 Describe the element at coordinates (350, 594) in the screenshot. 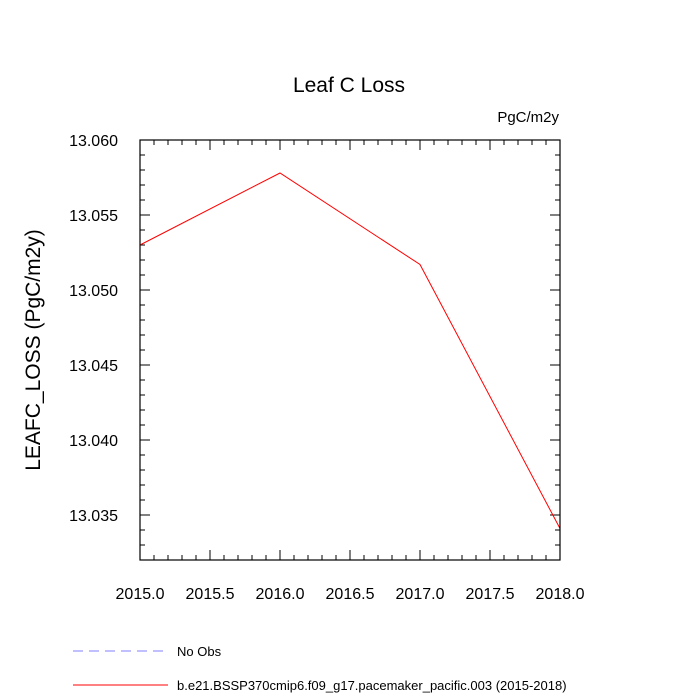

I see `x-tick-label: 2016.5` at that location.